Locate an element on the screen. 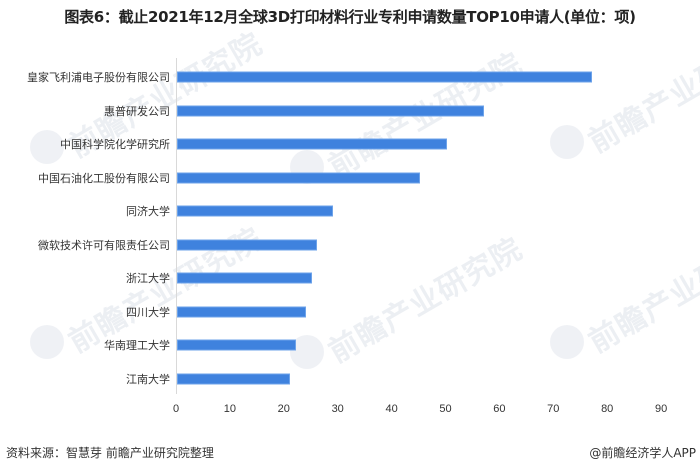  source-note: 资料来源：智慧芽 前瞻产业研究院整理 is located at coordinates (110, 453).